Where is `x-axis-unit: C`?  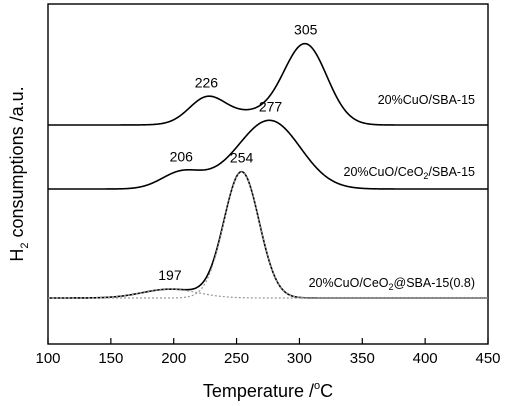 x-axis-unit: C is located at coordinates (326, 391).